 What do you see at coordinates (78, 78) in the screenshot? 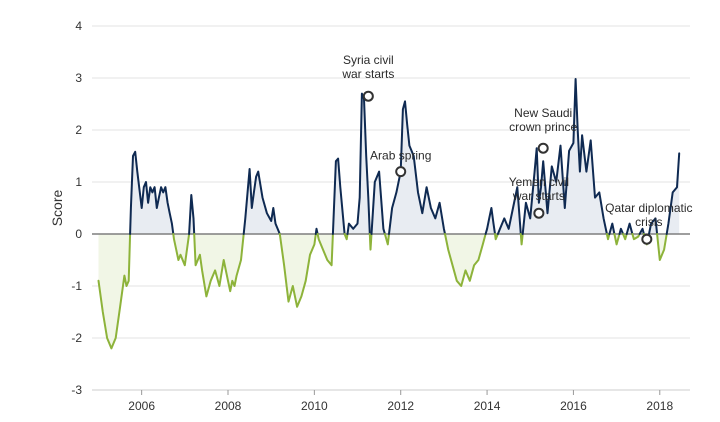
I see `y-tick-label: 3` at bounding box center [78, 78].